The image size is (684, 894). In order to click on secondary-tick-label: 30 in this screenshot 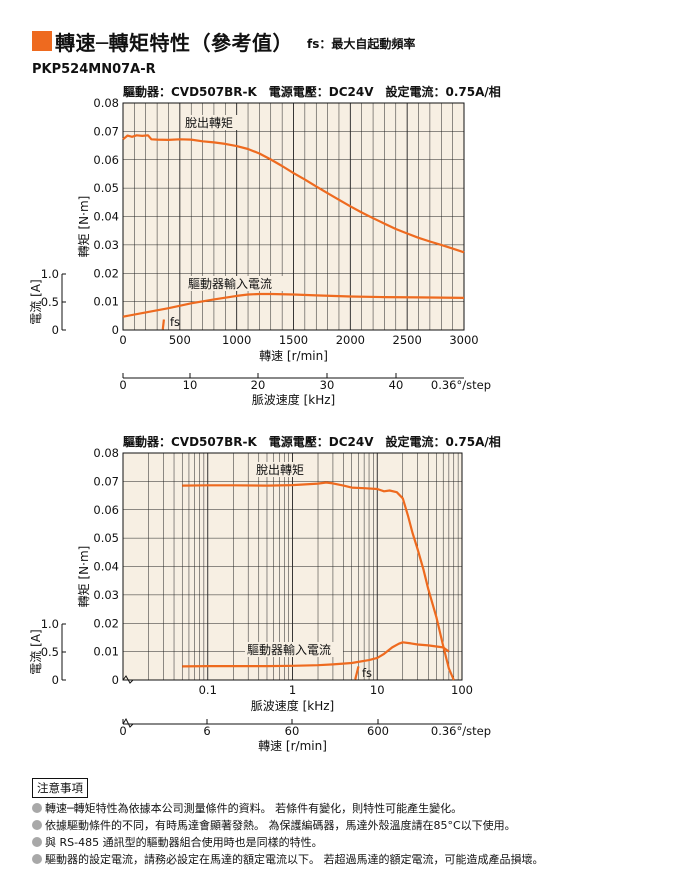, I will do `click(327, 385)`.